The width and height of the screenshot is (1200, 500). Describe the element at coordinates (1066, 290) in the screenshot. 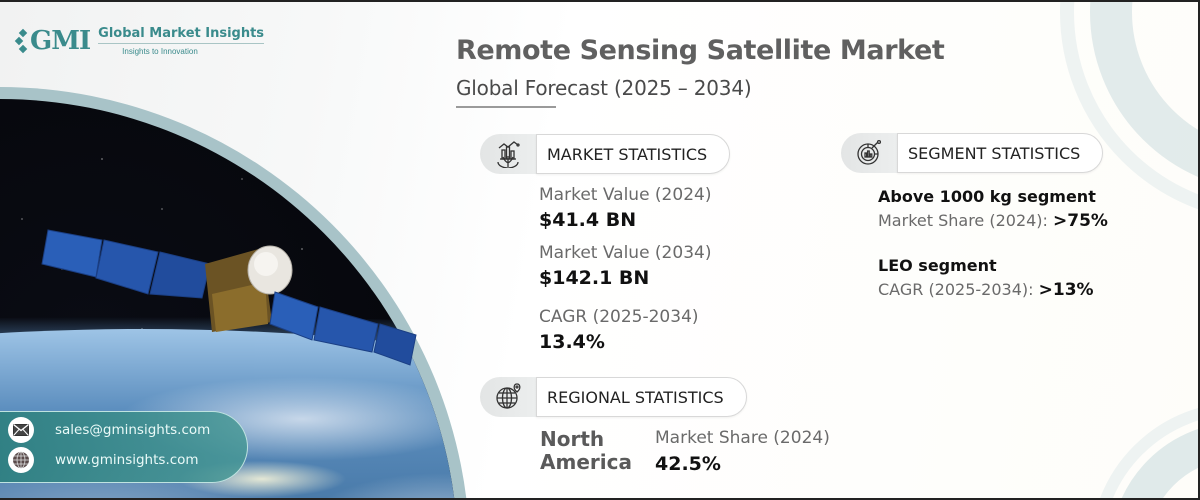

I see `segment-2-value: >13%` at that location.